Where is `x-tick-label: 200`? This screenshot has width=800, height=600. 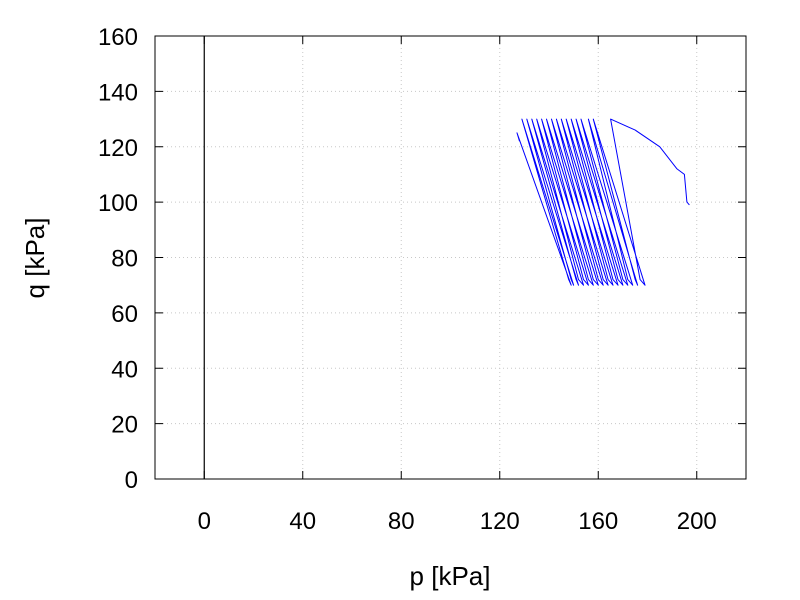
x-tick-label: 200 is located at coordinates (697, 521).